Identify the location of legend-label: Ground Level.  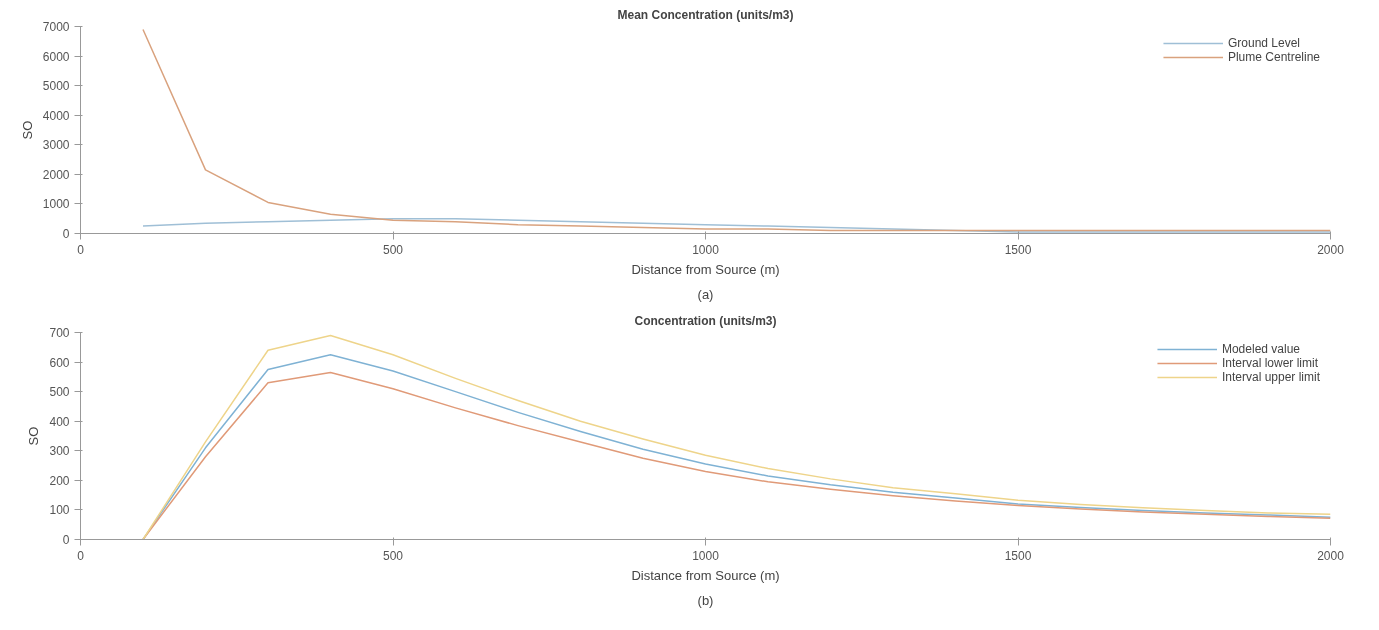
(1263, 43).